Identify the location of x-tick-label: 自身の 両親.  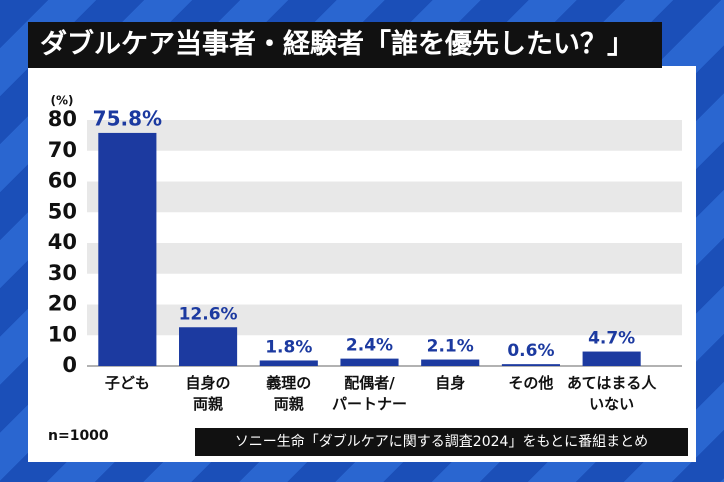
(208, 393).